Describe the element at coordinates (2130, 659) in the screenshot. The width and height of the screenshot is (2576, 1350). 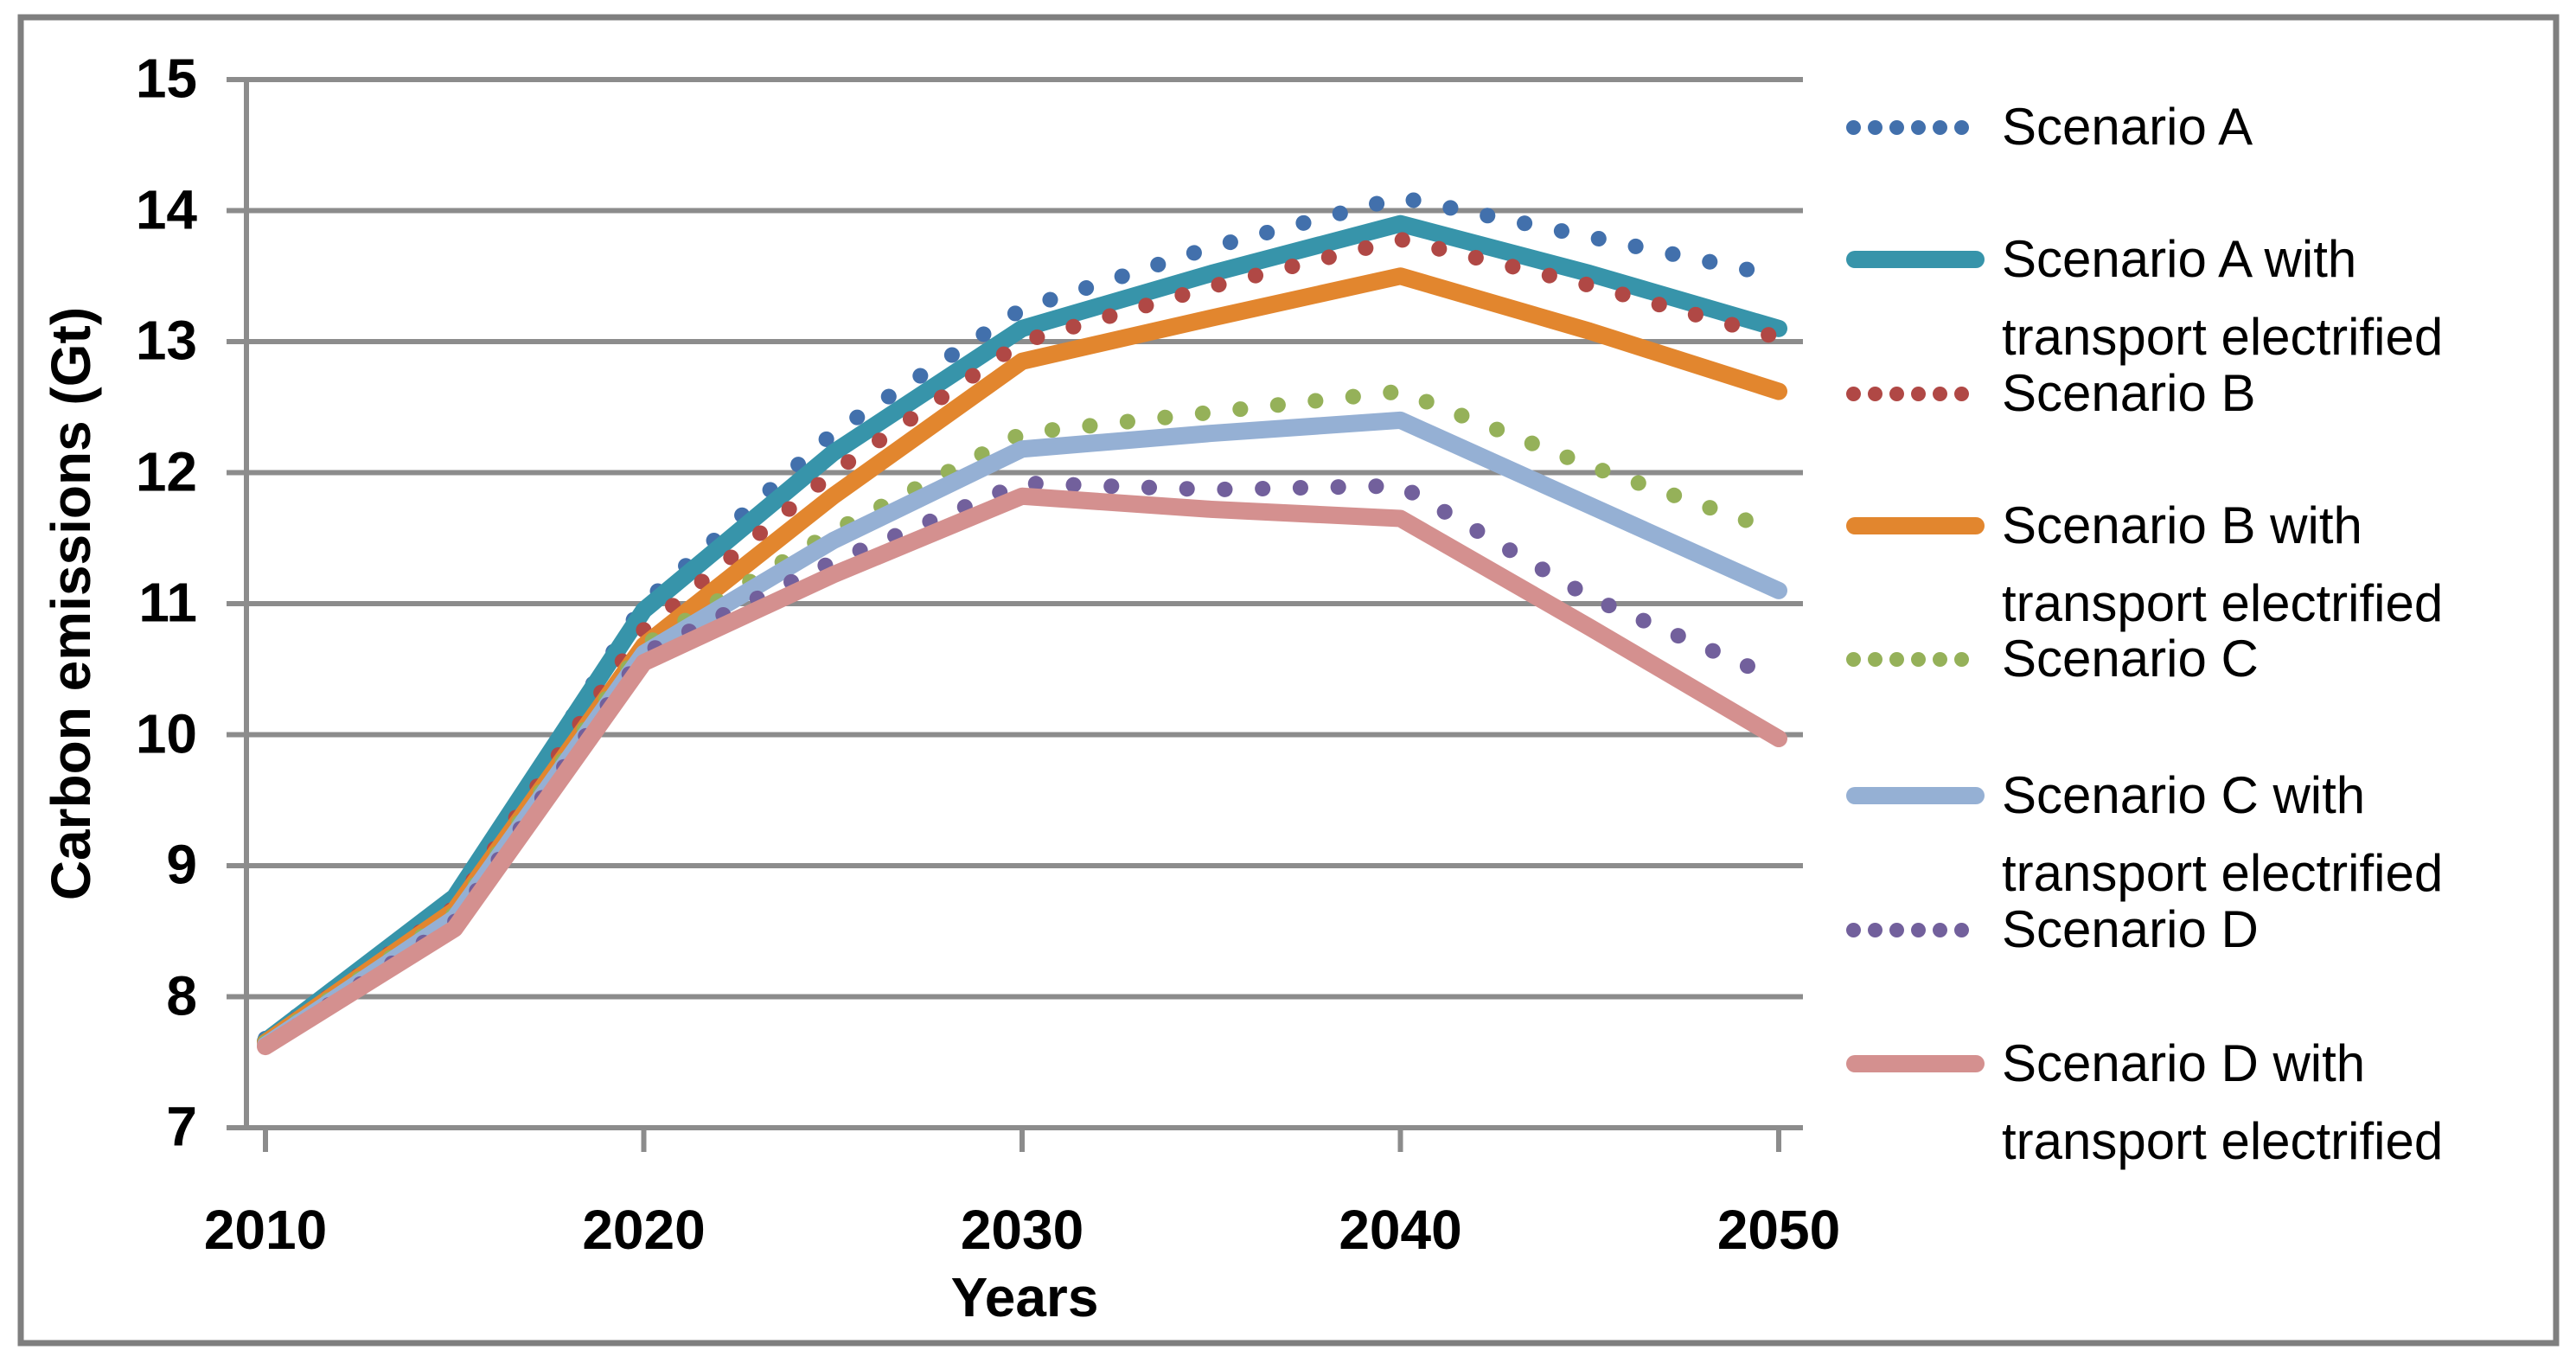
I see `legend-label: Scenario C` at that location.